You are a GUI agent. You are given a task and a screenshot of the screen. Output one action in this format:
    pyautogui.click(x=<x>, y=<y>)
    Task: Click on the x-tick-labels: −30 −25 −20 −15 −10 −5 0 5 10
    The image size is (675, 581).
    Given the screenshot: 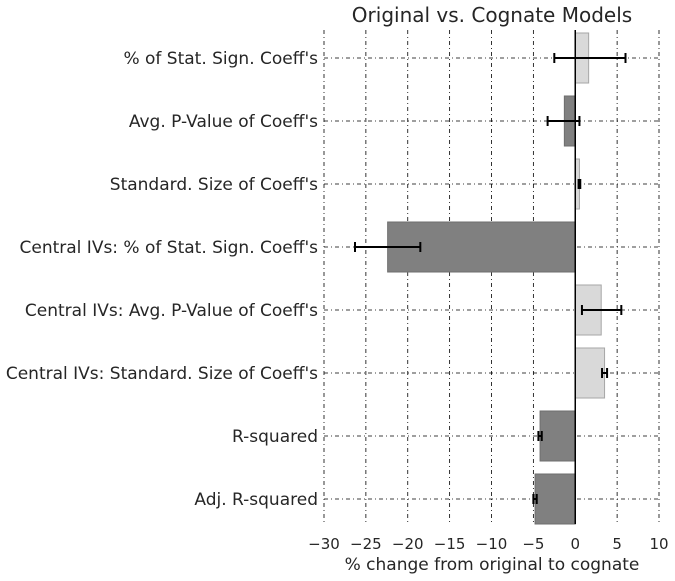 What is the action you would take?
    pyautogui.click(x=488, y=544)
    